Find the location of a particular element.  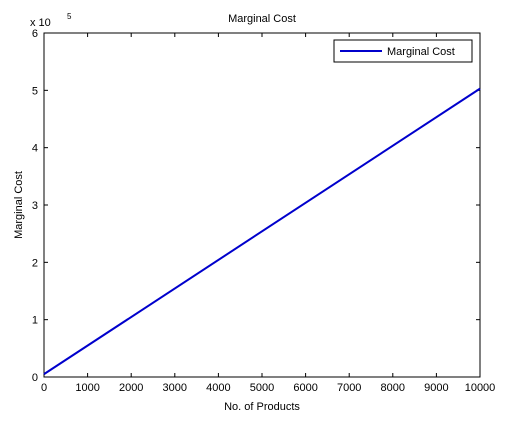

x-tick-label: 10000 is located at coordinates (480, 388).